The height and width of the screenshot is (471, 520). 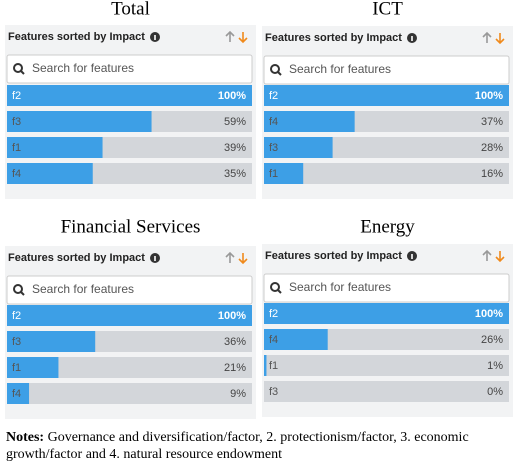 What do you see at coordinates (492, 340) in the screenshot?
I see `value-label: 26%` at bounding box center [492, 340].